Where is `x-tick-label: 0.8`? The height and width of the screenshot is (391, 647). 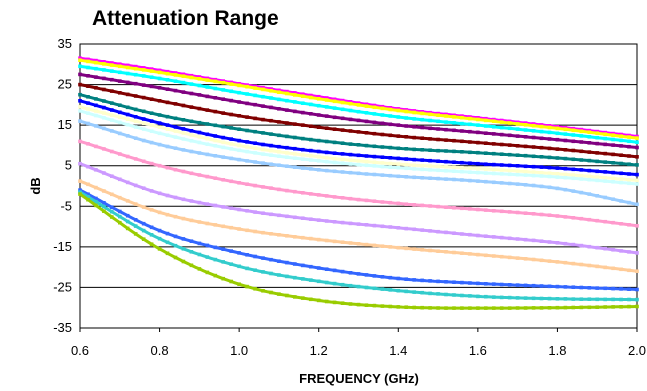 x-tick-label: 0.8 is located at coordinates (160, 350).